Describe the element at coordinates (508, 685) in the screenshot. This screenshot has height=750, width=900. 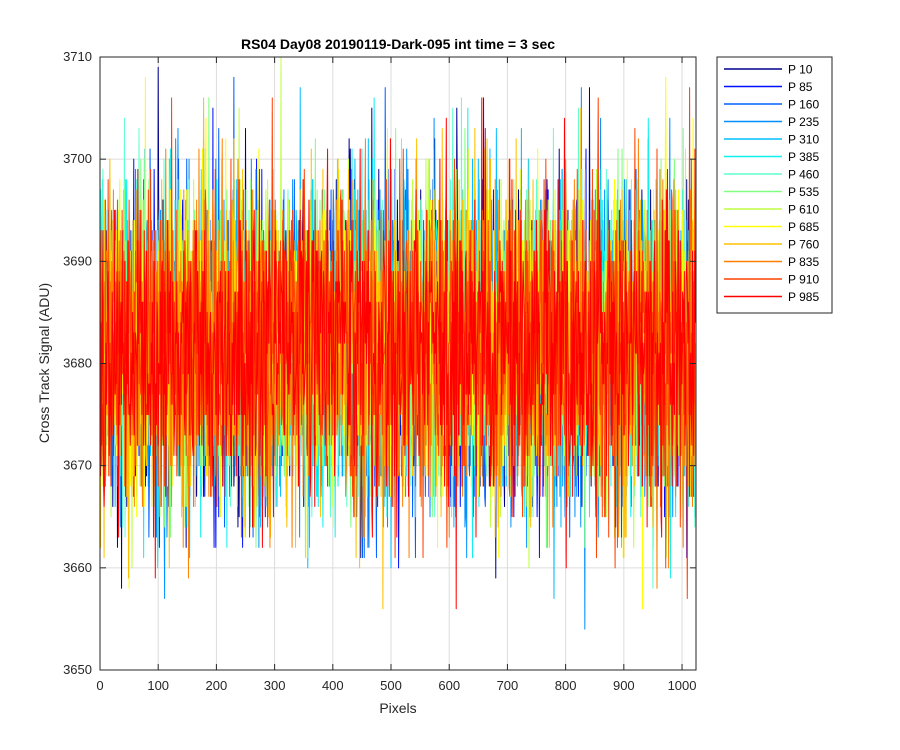
I see `x-tick-label: 700` at that location.